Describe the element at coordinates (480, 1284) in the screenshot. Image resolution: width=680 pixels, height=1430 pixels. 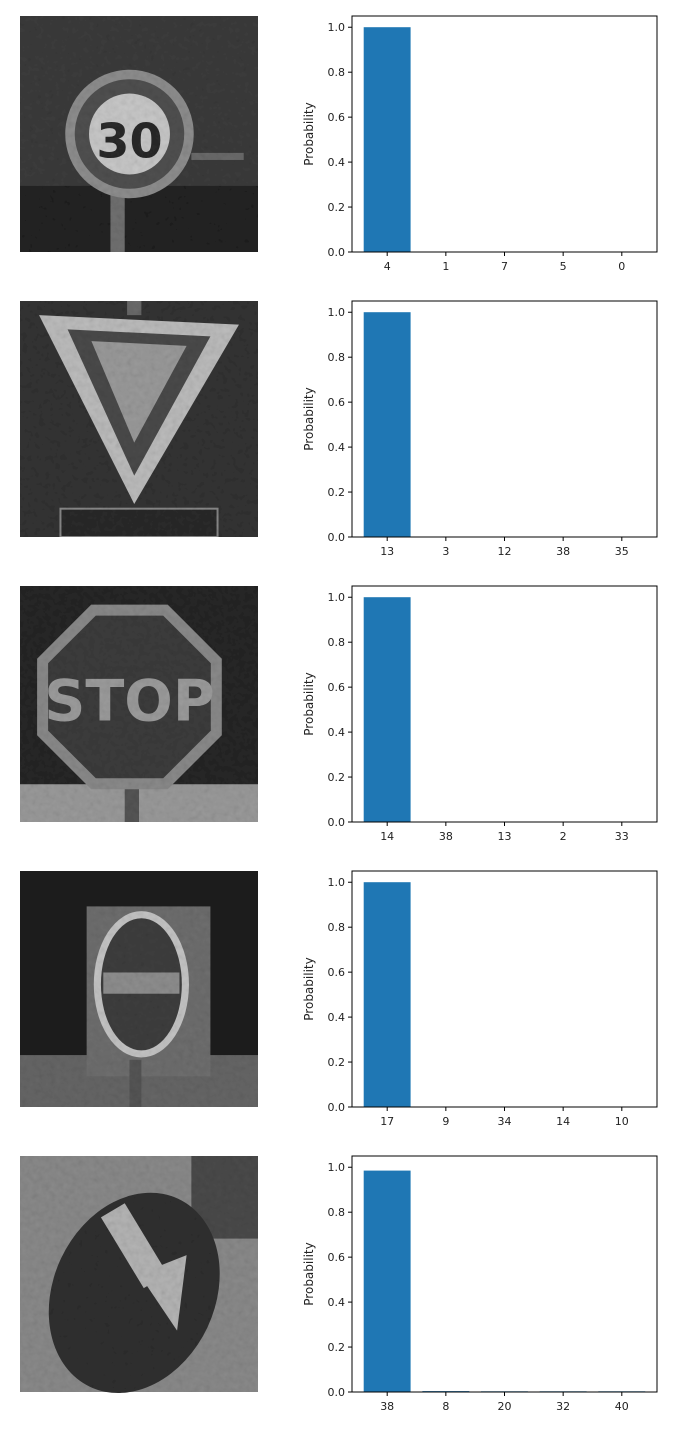
I see `bar-chart-4: 0.0 0.2 0.4 0.6 0.8 1.0 38 8 20 32 40 Probability` at that location.